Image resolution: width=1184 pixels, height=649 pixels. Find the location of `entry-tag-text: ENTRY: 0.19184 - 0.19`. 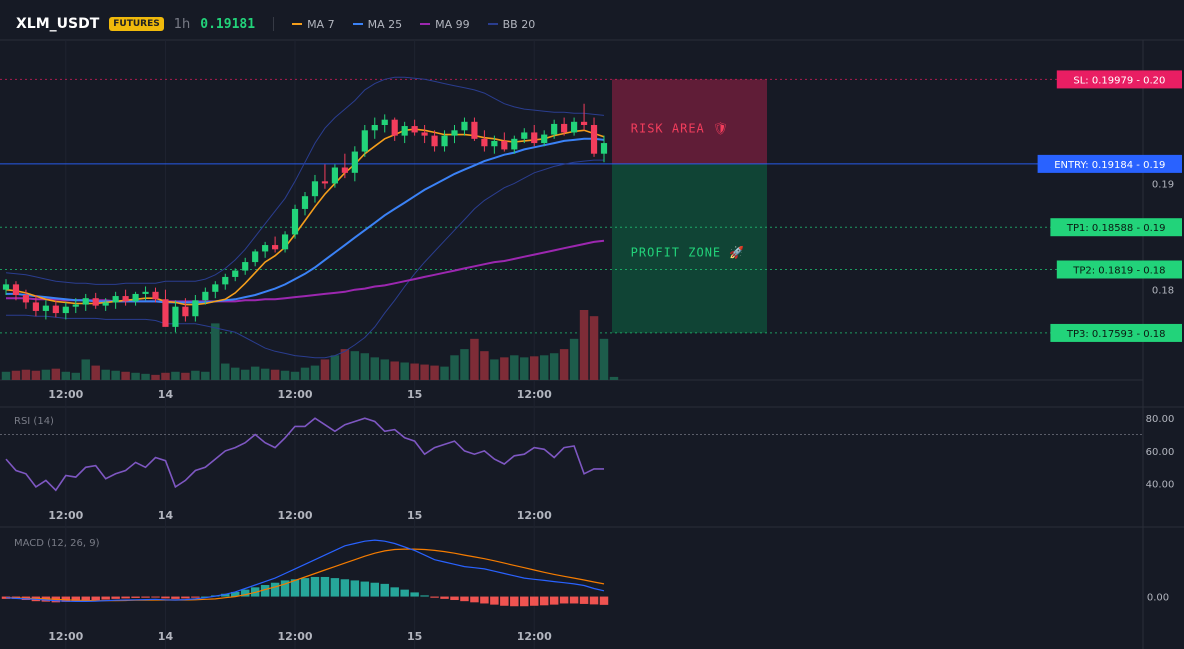

entry-tag-text: ENTRY: 0.19184 - 0.19 is located at coordinates (1109, 165).